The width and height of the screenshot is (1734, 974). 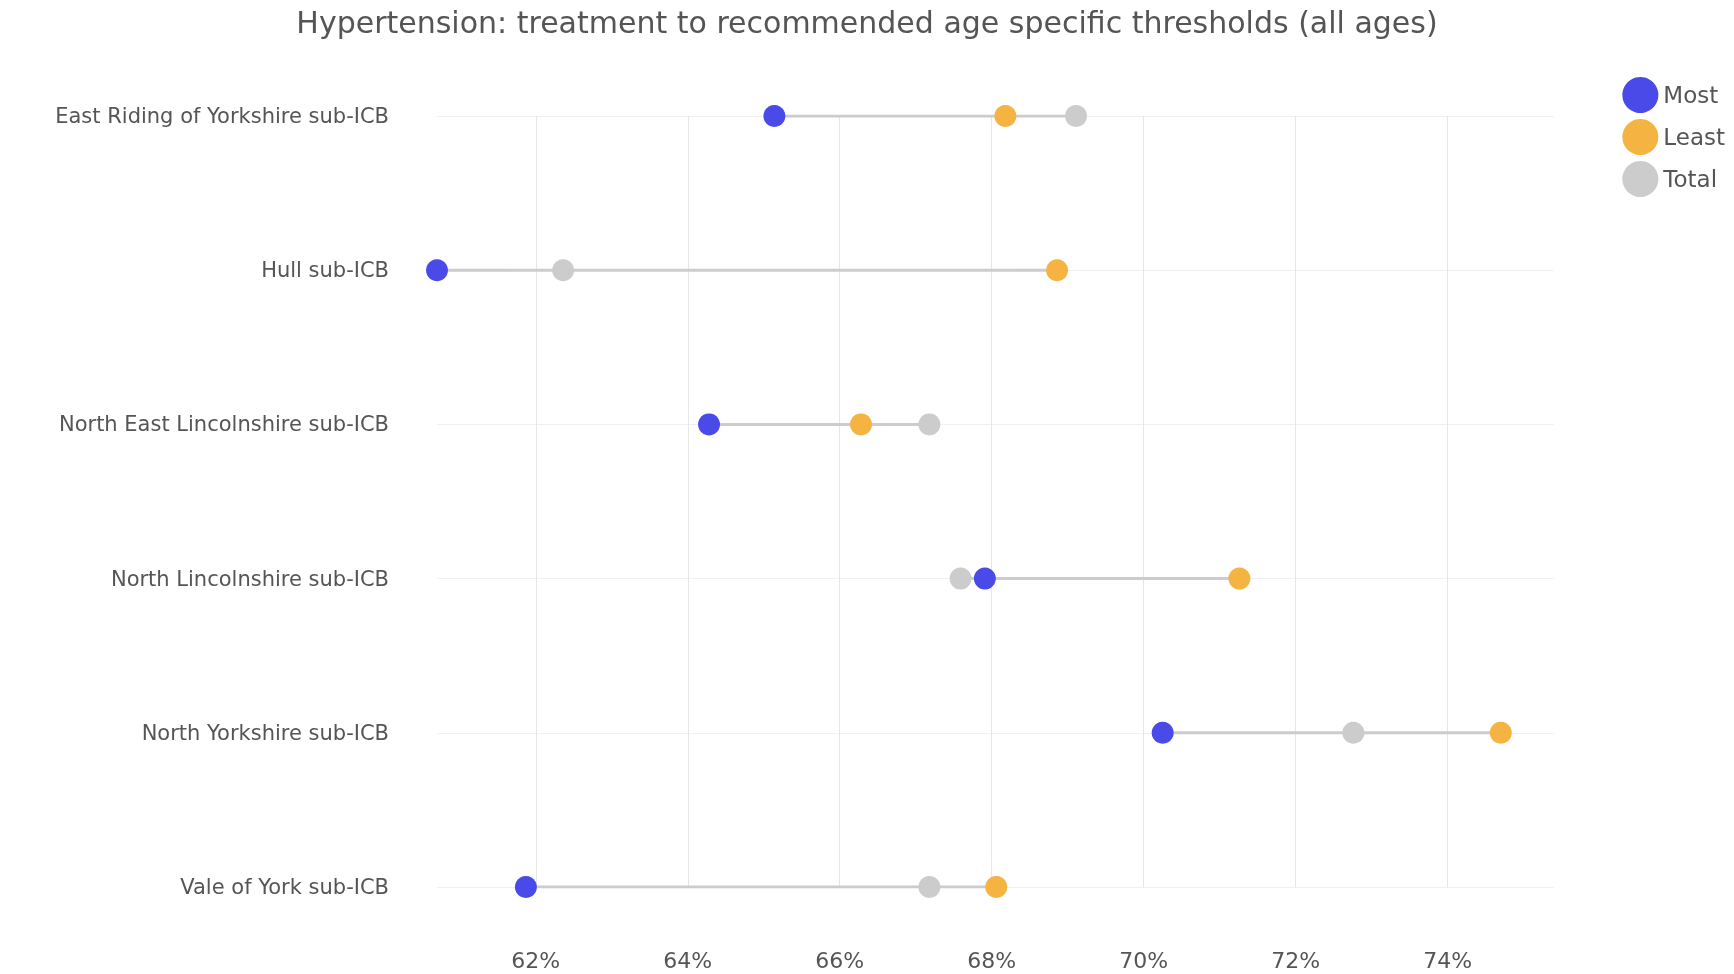 What do you see at coordinates (1448, 960) in the screenshot?
I see `x-tick-label: 74%` at bounding box center [1448, 960].